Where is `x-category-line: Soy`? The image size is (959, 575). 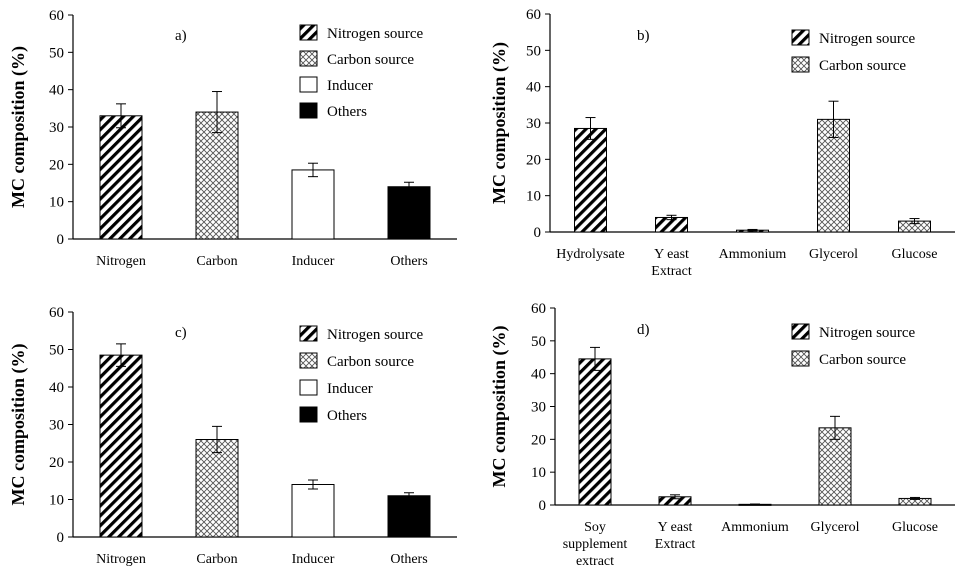 x-category-line: Soy is located at coordinates (595, 527).